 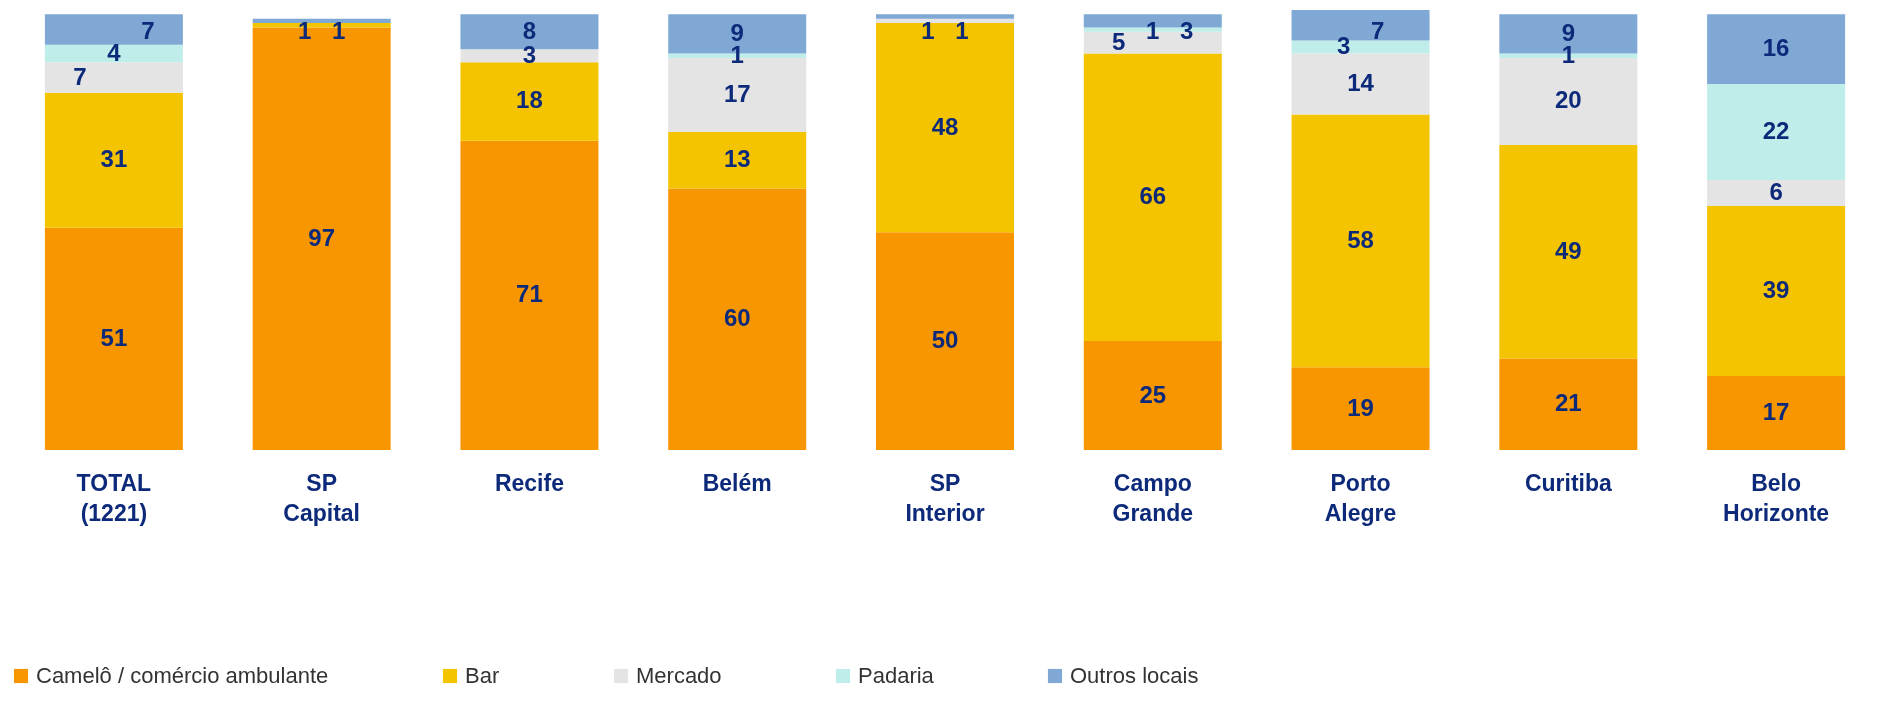 I want to click on legend-label: Bar, so click(x=482, y=675).